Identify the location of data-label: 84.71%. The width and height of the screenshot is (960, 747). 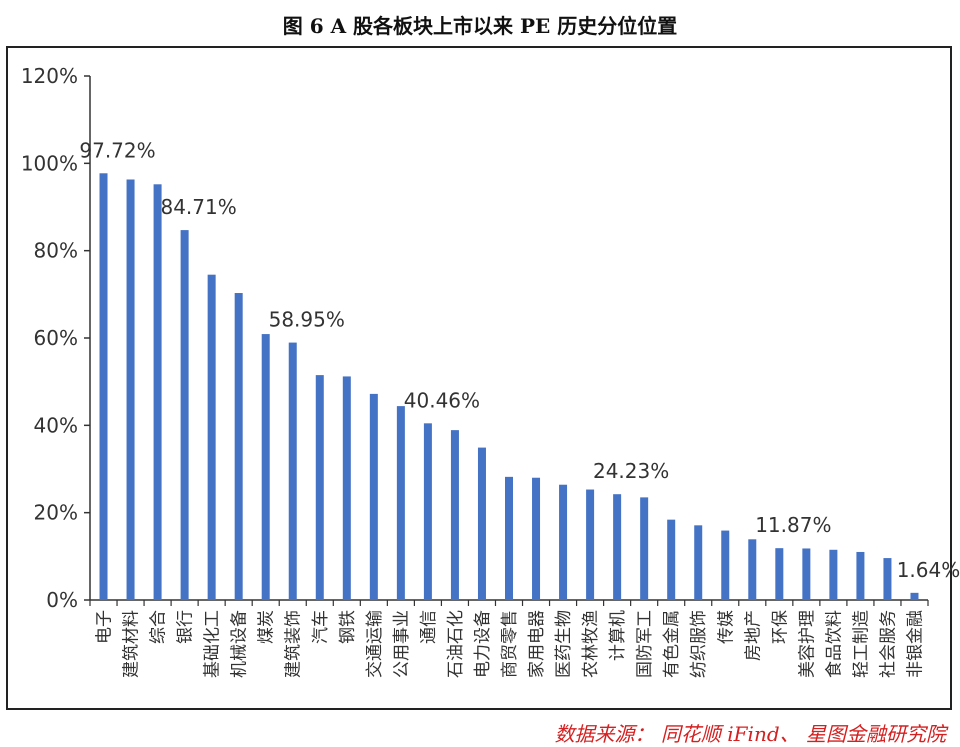
(198, 207).